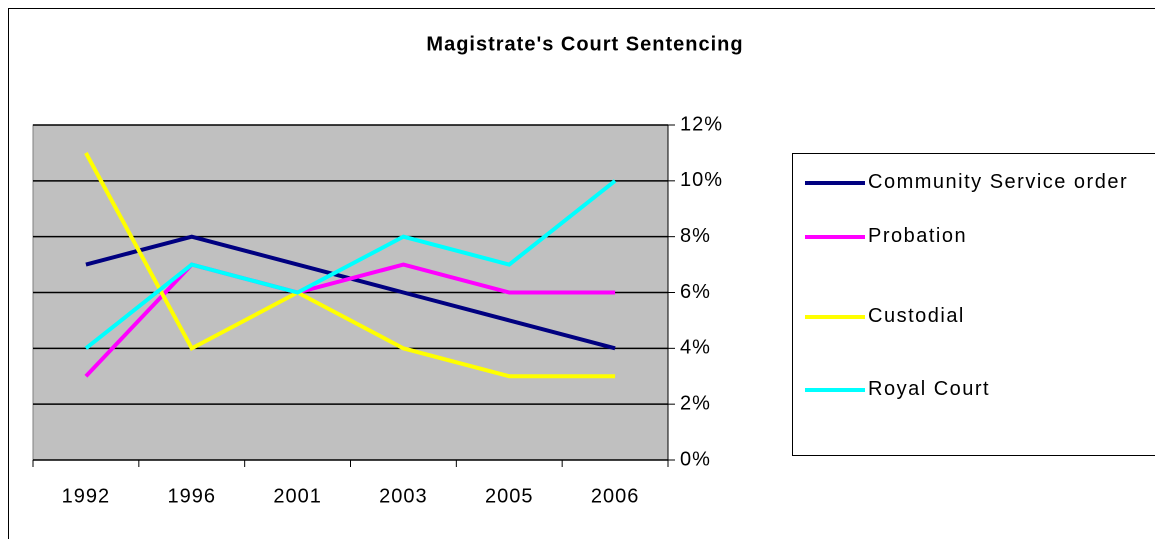 The width and height of the screenshot is (1155, 539). What do you see at coordinates (615, 496) in the screenshot?
I see `x-tick-label: 2006` at bounding box center [615, 496].